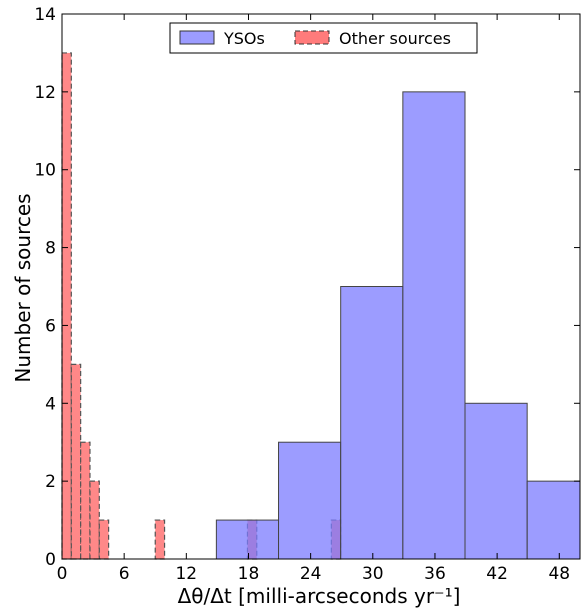 This screenshot has height=611, width=581. What do you see at coordinates (50, 404) in the screenshot?
I see `y-tick-label: 4` at bounding box center [50, 404].